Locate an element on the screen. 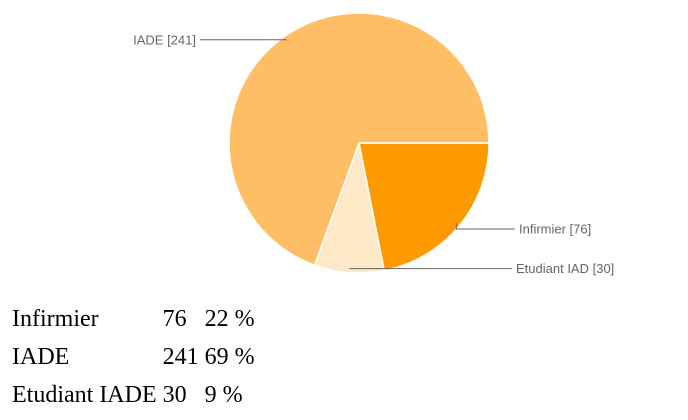 This screenshot has width=688, height=420. callout-label: Etudiant IAD [30] is located at coordinates (565, 268).